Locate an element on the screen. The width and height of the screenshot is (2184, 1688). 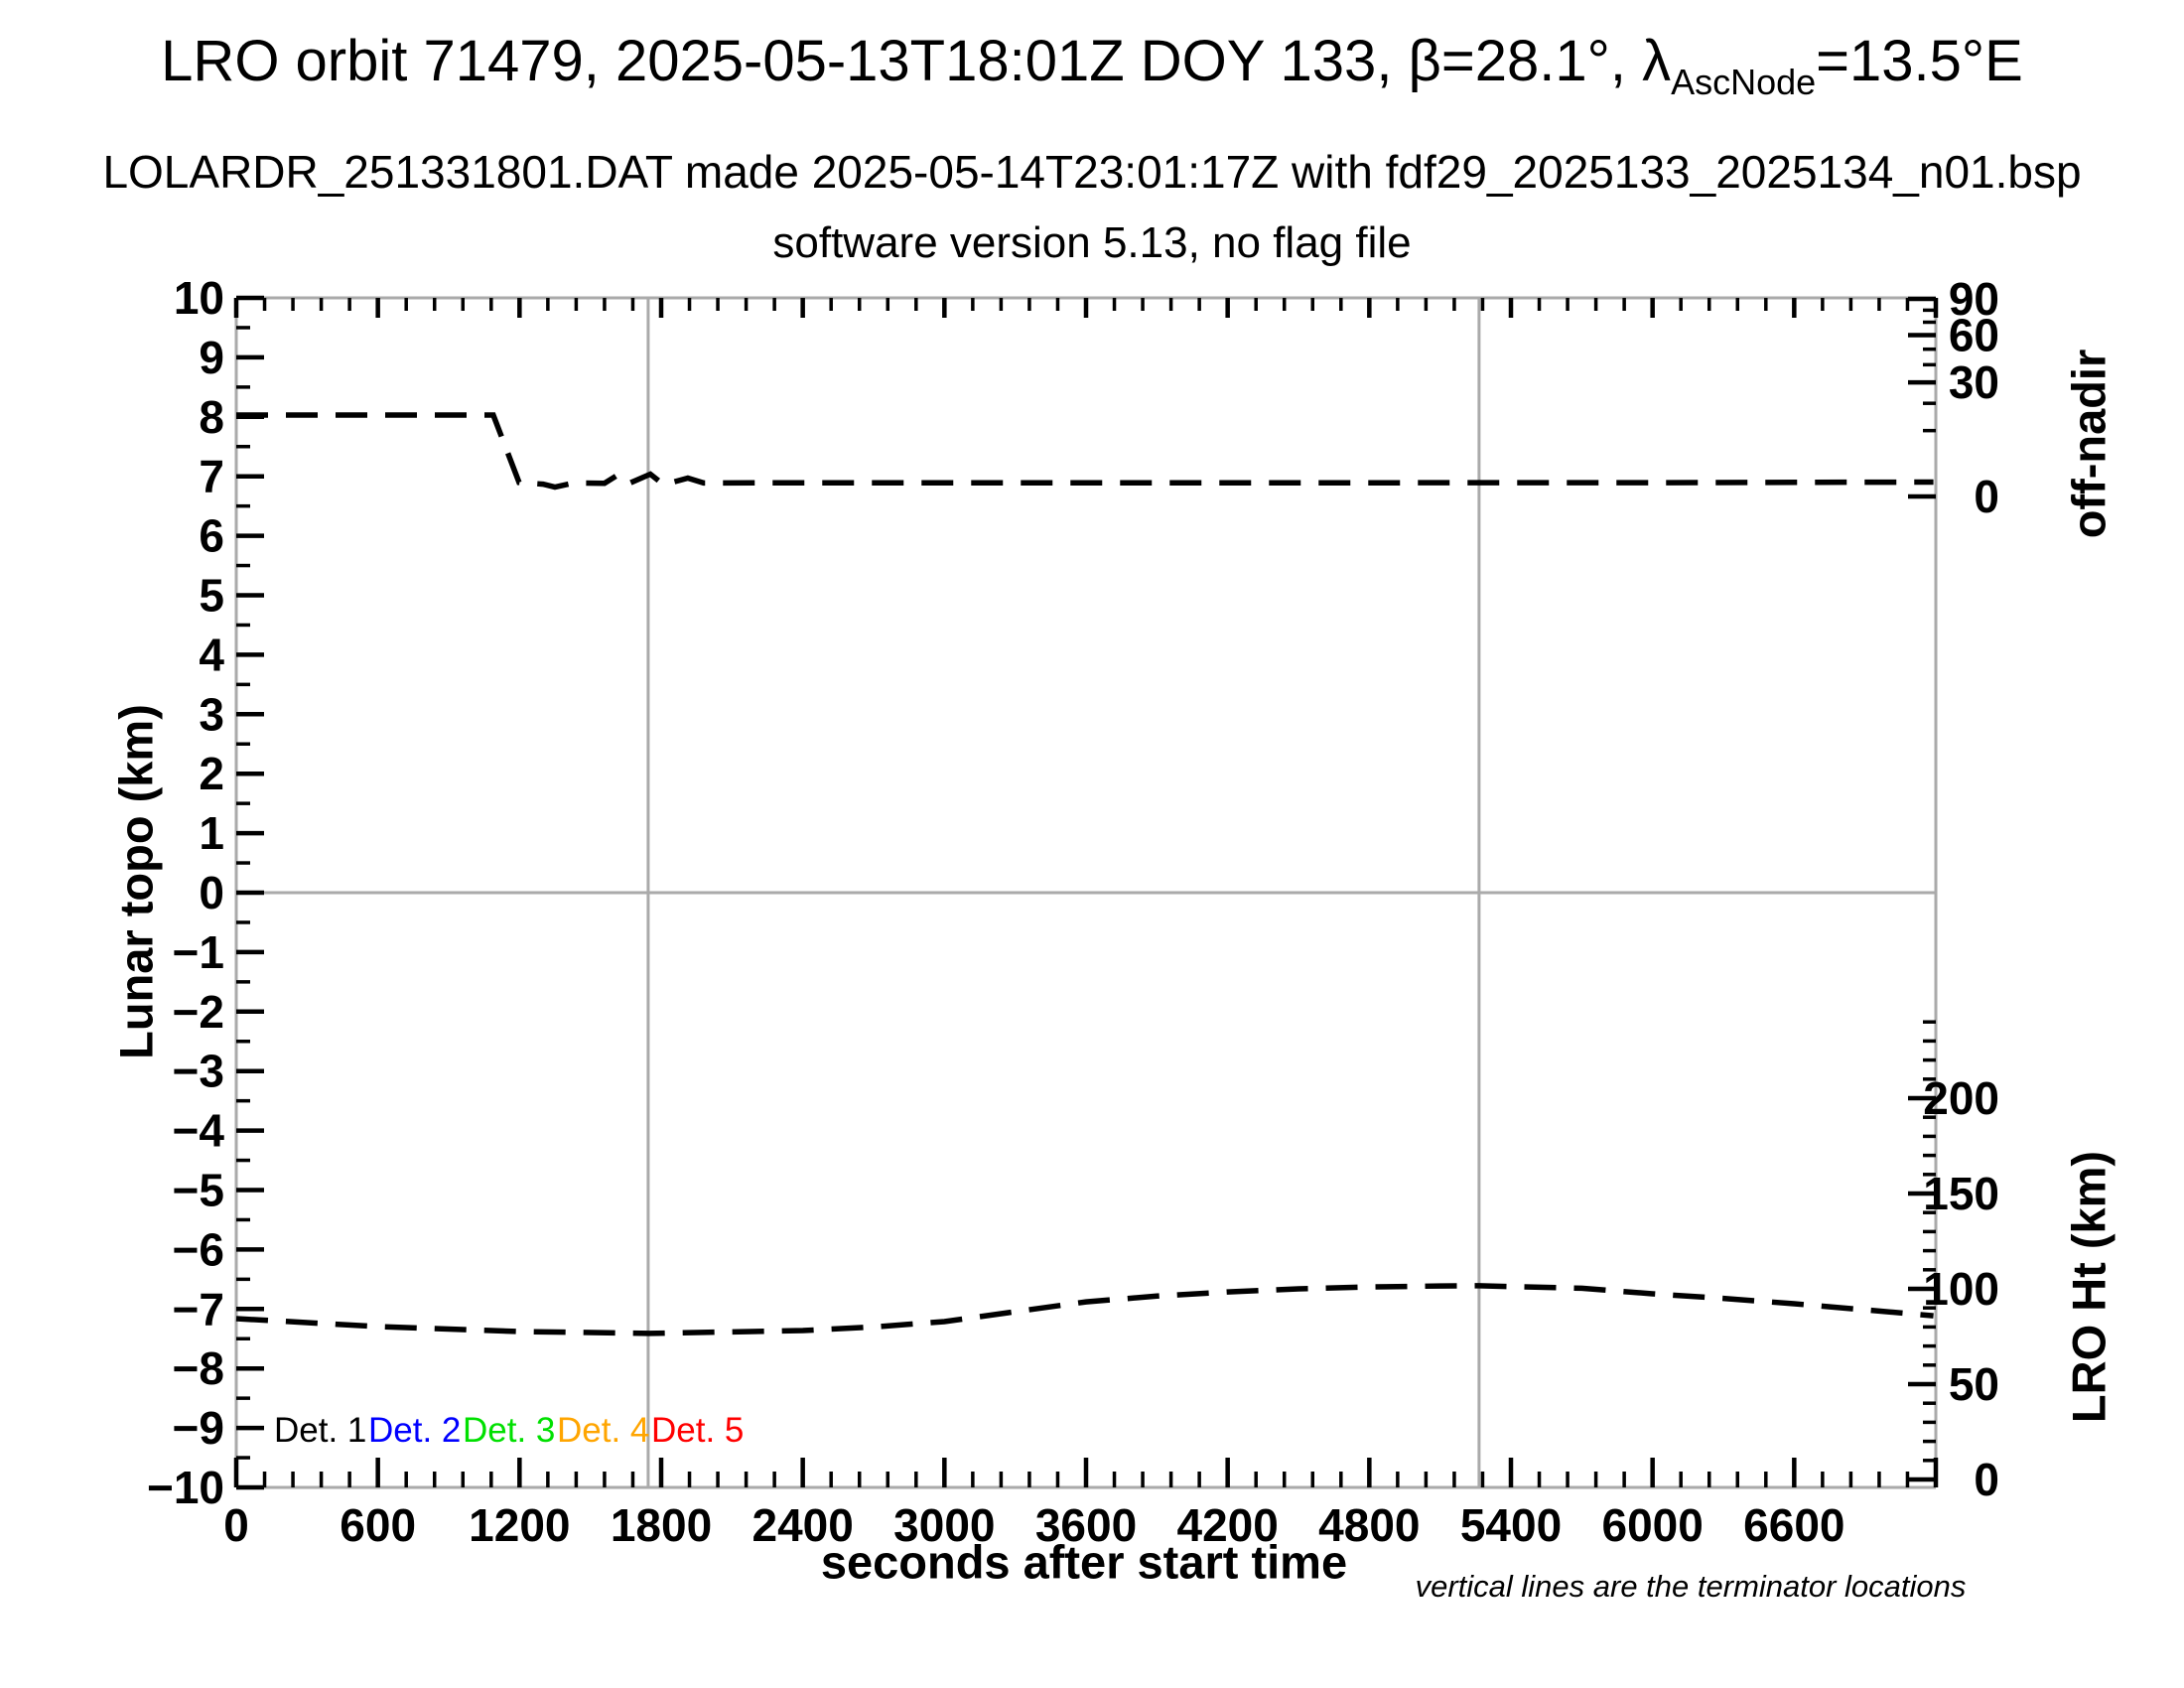
svg-text: 5 is located at coordinates (211, 596).